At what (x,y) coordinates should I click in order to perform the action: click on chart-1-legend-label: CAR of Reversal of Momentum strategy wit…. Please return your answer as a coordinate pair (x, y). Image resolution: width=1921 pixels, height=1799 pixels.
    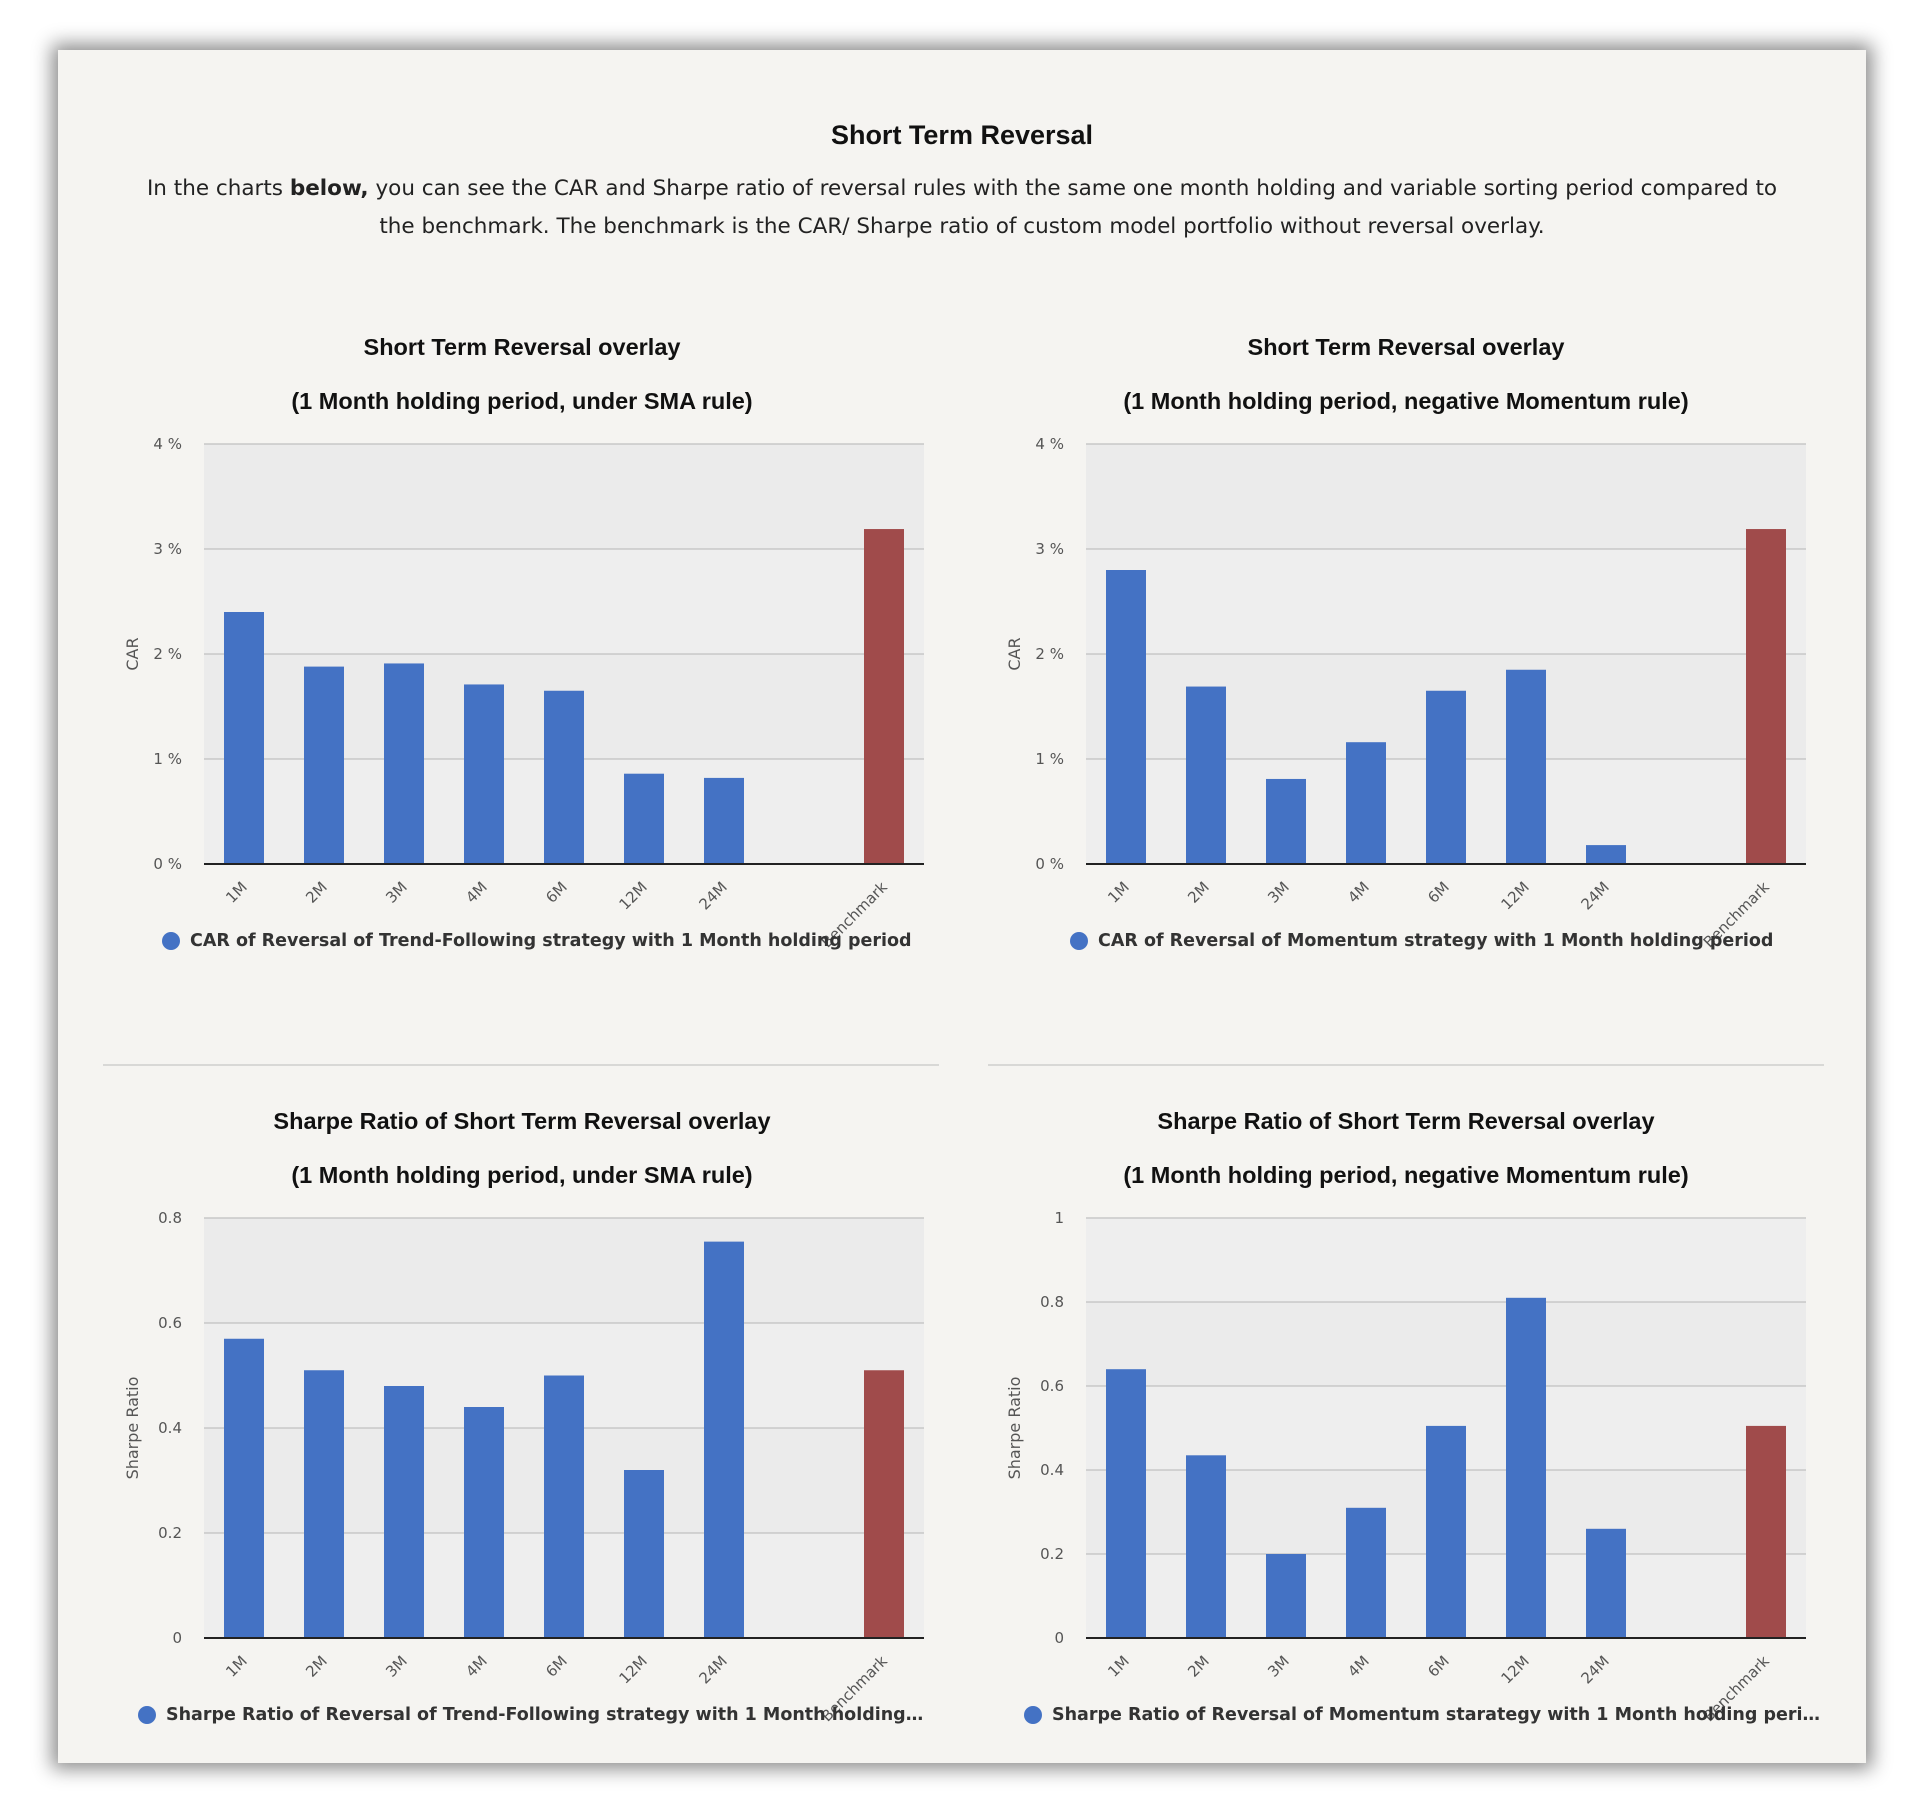
    Looking at the image, I should click on (1436, 941).